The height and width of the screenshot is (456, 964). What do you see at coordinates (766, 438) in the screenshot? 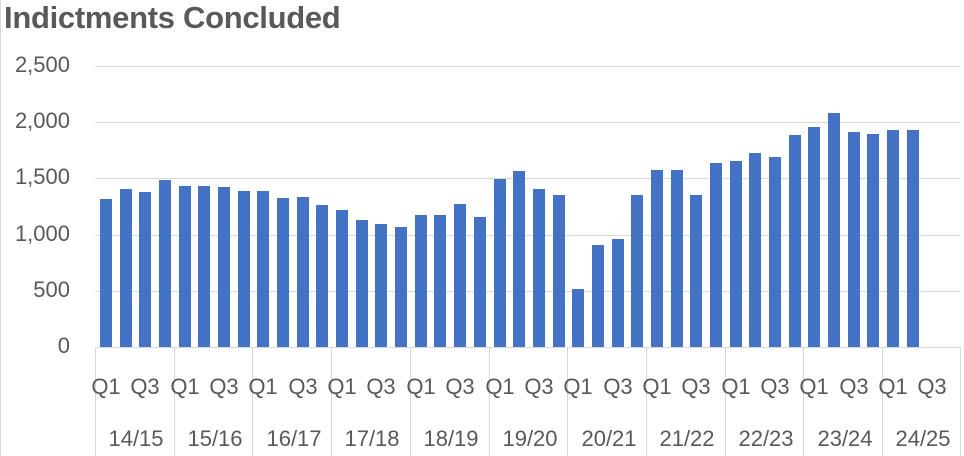
I see `fiscal-year-label: 22/23` at bounding box center [766, 438].